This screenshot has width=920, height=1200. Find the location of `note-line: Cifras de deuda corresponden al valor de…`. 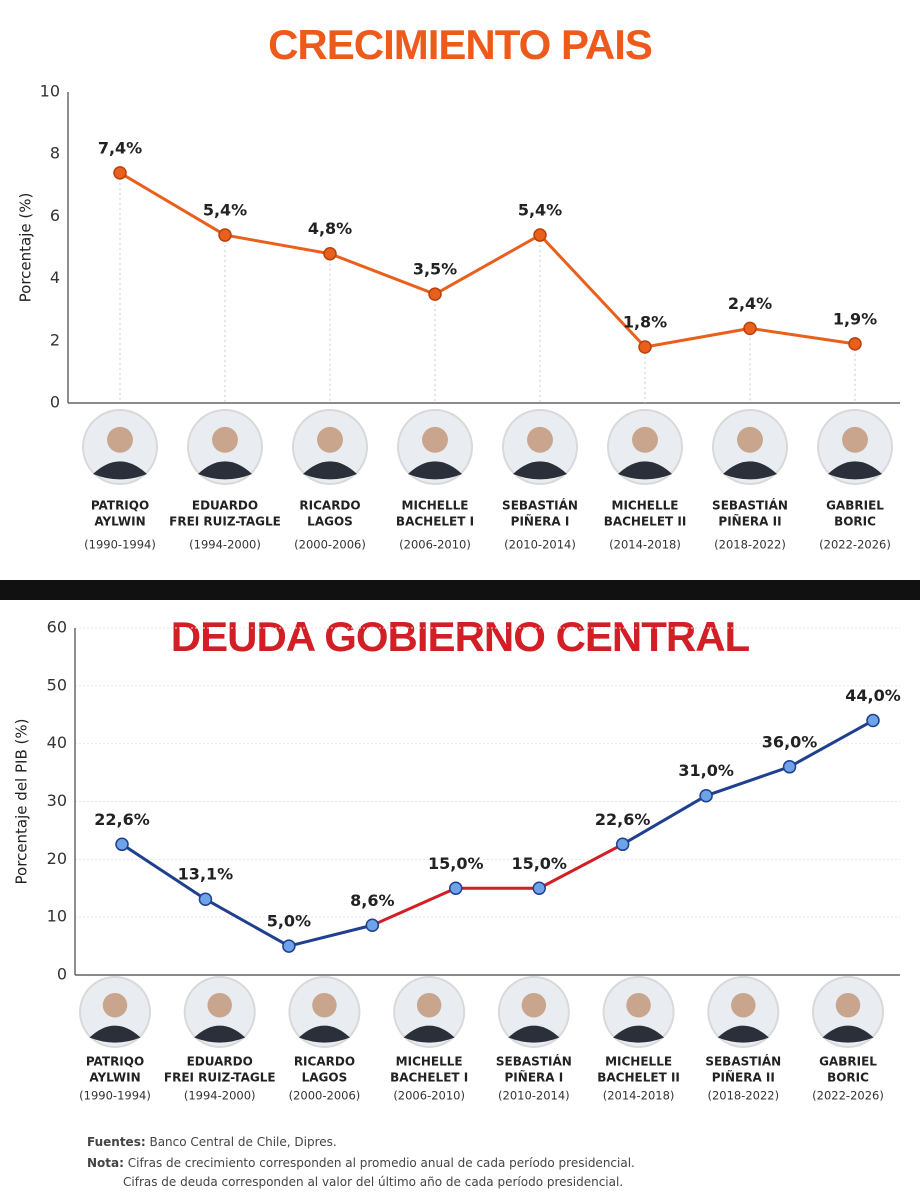

note-line: Cifras de deuda corresponden al valor de… is located at coordinates (373, 1182).